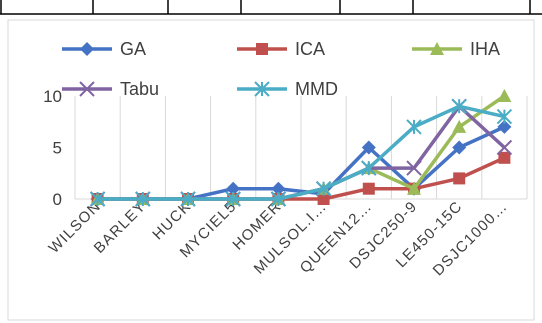 The height and width of the screenshot is (323, 542). I want to click on y-tick-label: 10, so click(52, 96).